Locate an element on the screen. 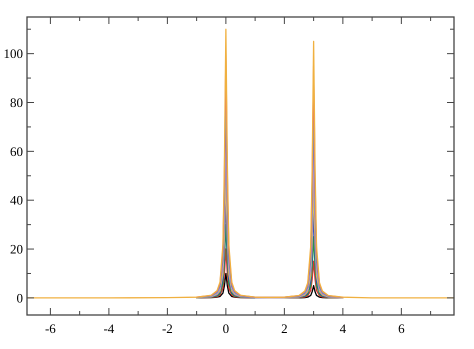 This screenshot has width=474, height=349. y-tick-label: 0 is located at coordinates (19, 298).